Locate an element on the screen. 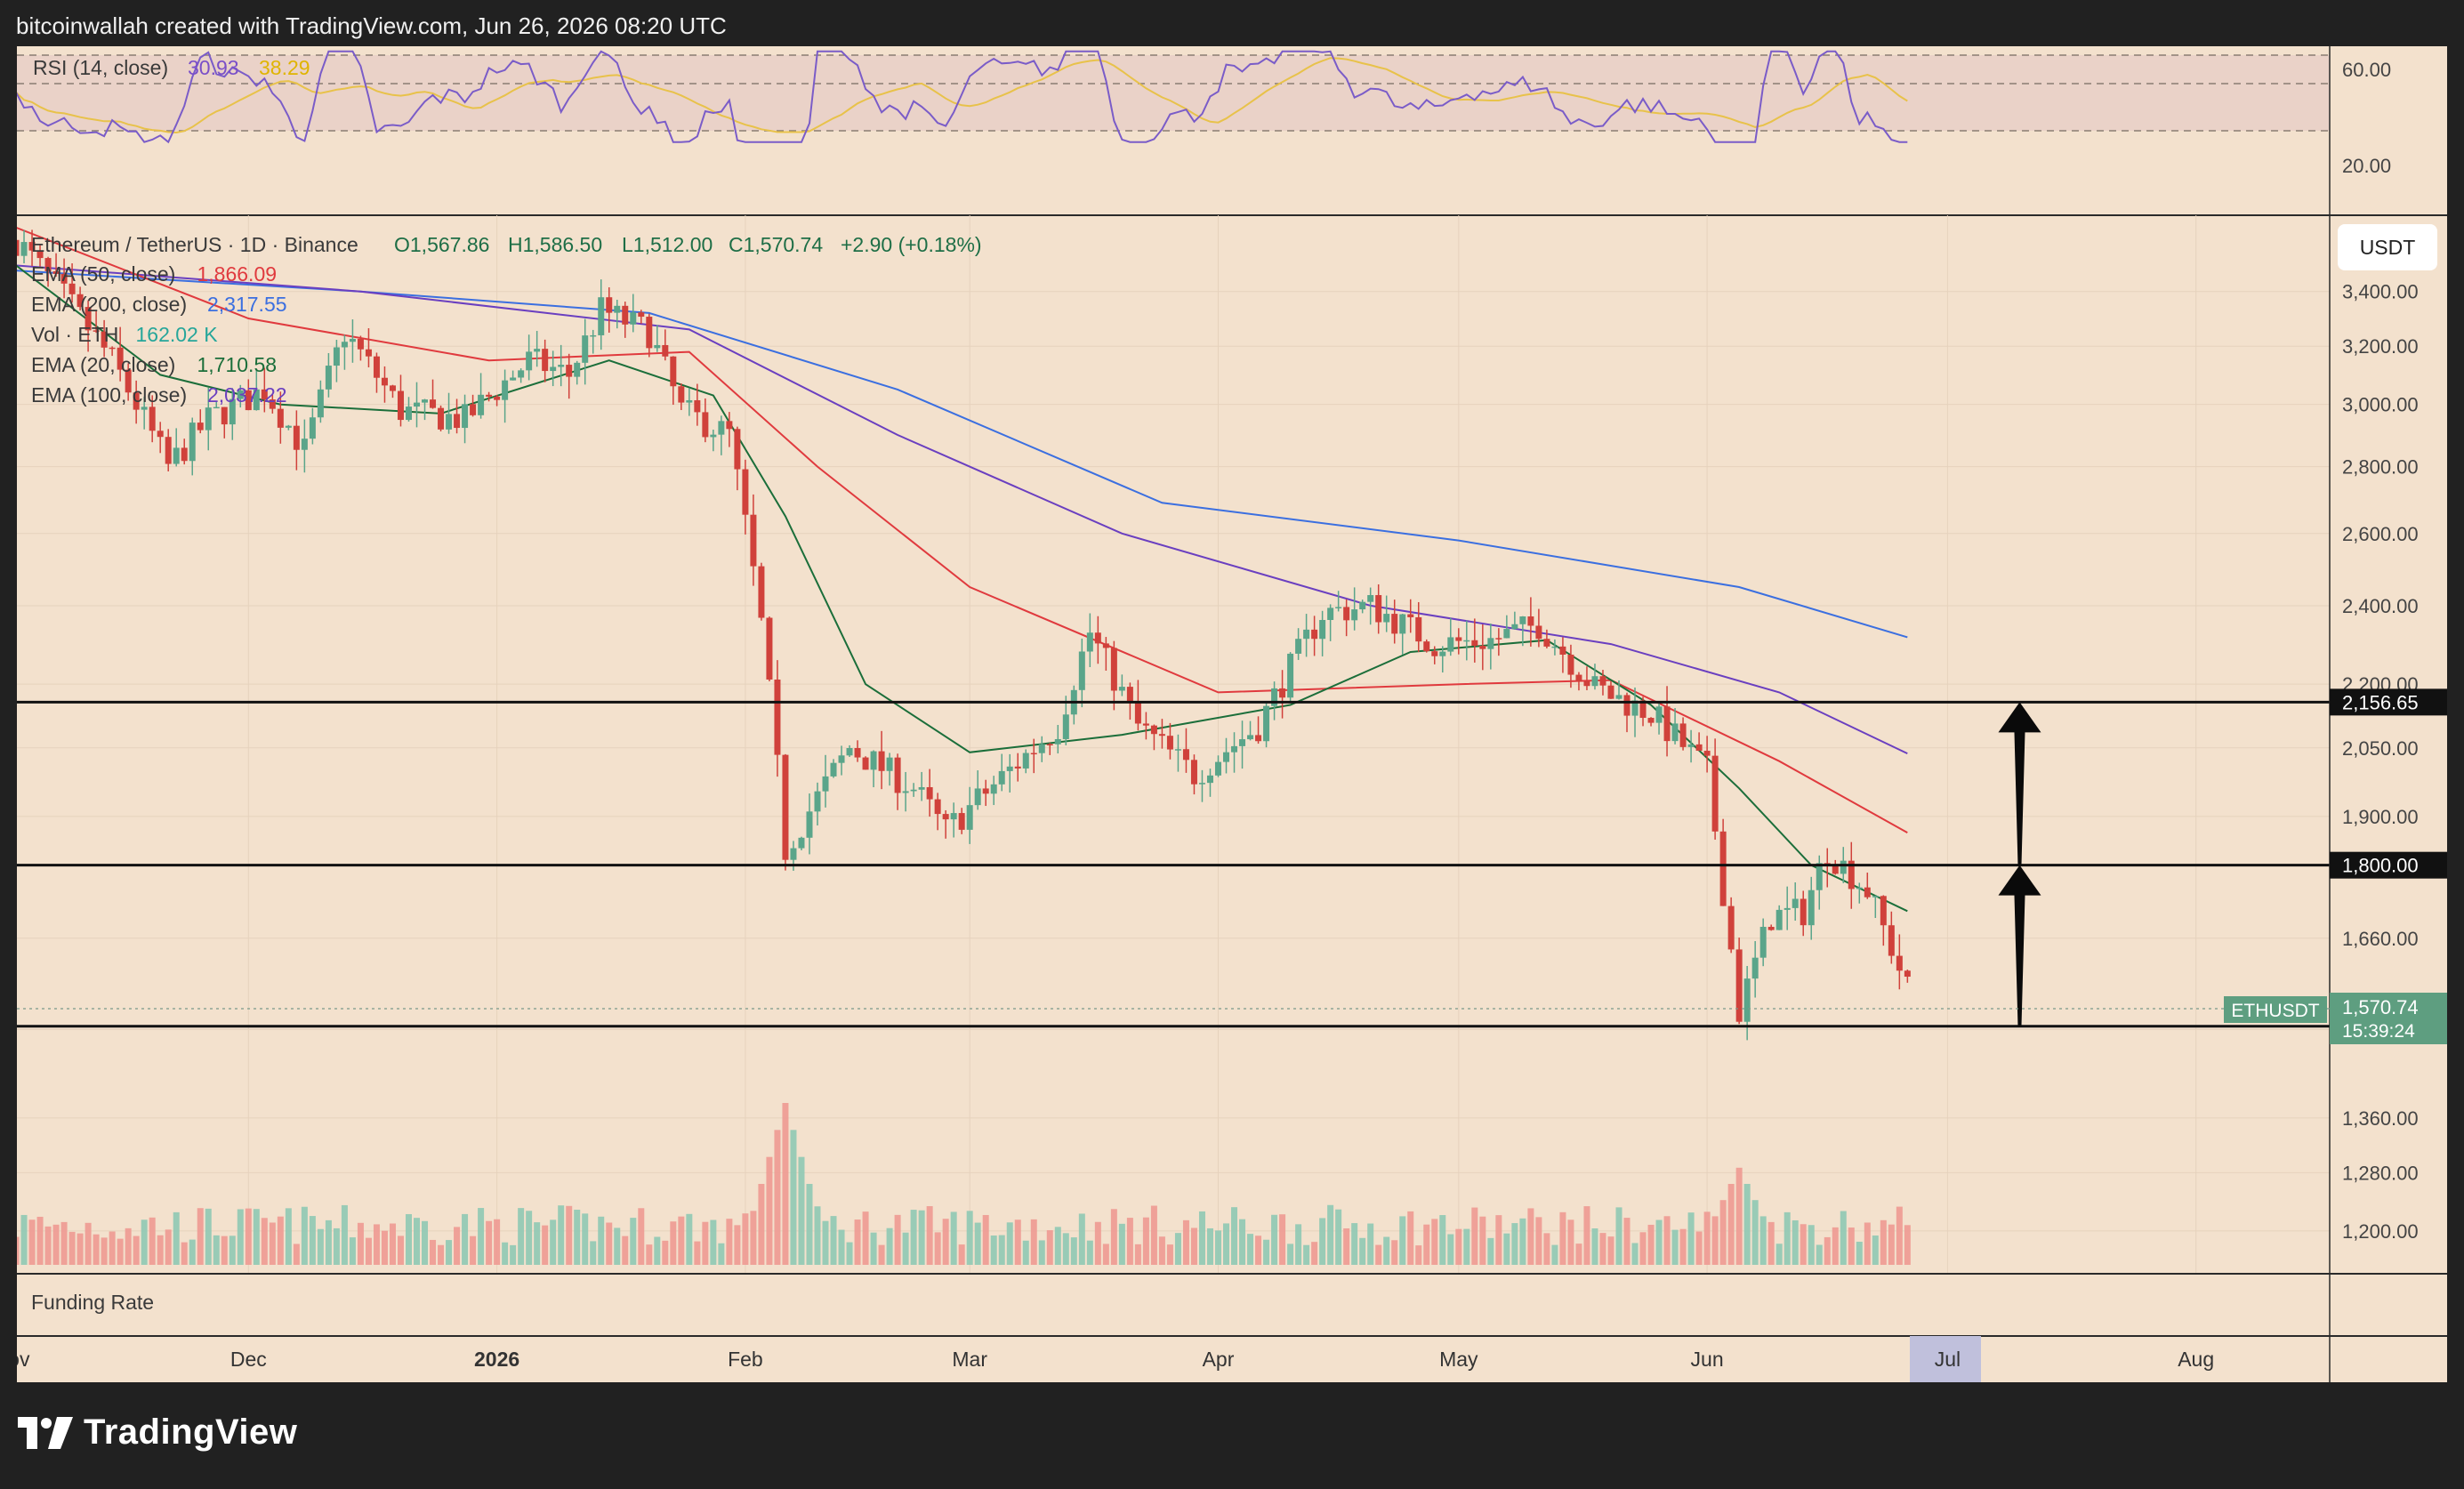 Image resolution: width=2464 pixels, height=1489 pixels. price-tick-5: 2,400.00 is located at coordinates (2380, 606).